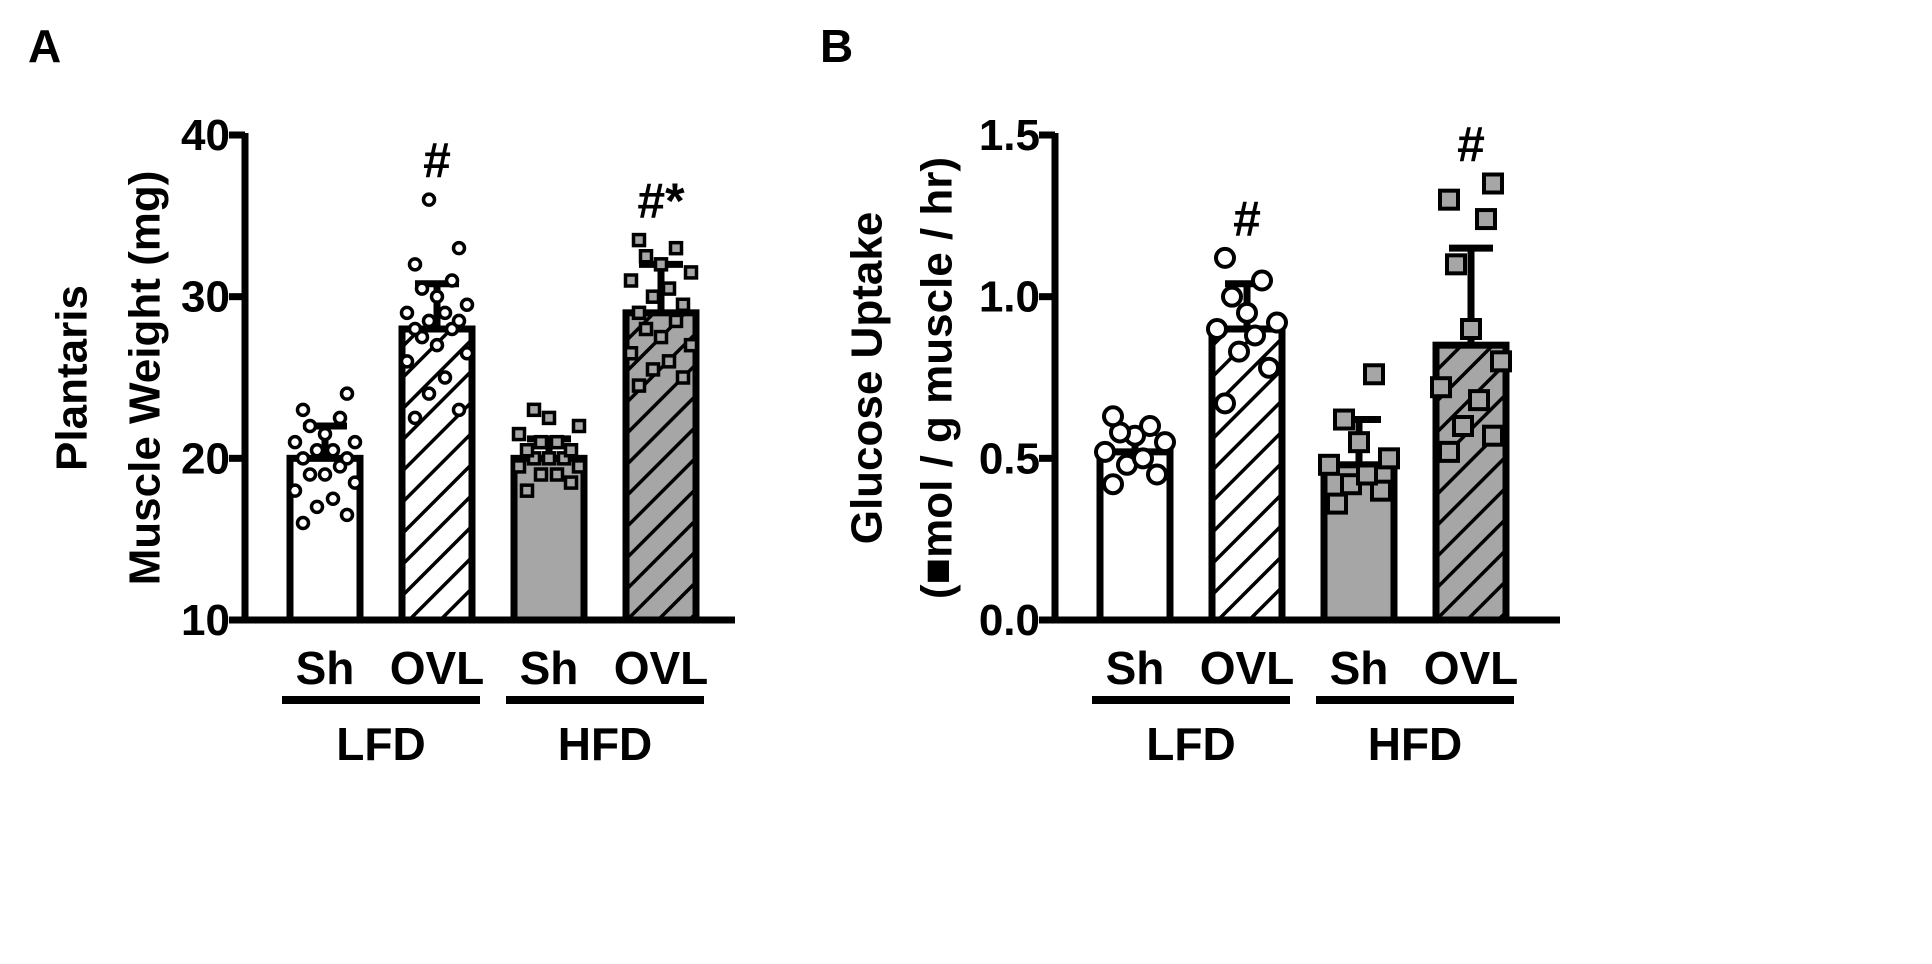 The height and width of the screenshot is (964, 1932). Describe the element at coordinates (145, 378) in the screenshot. I see `y-axis-label: Muscle Weight (mg)` at that location.